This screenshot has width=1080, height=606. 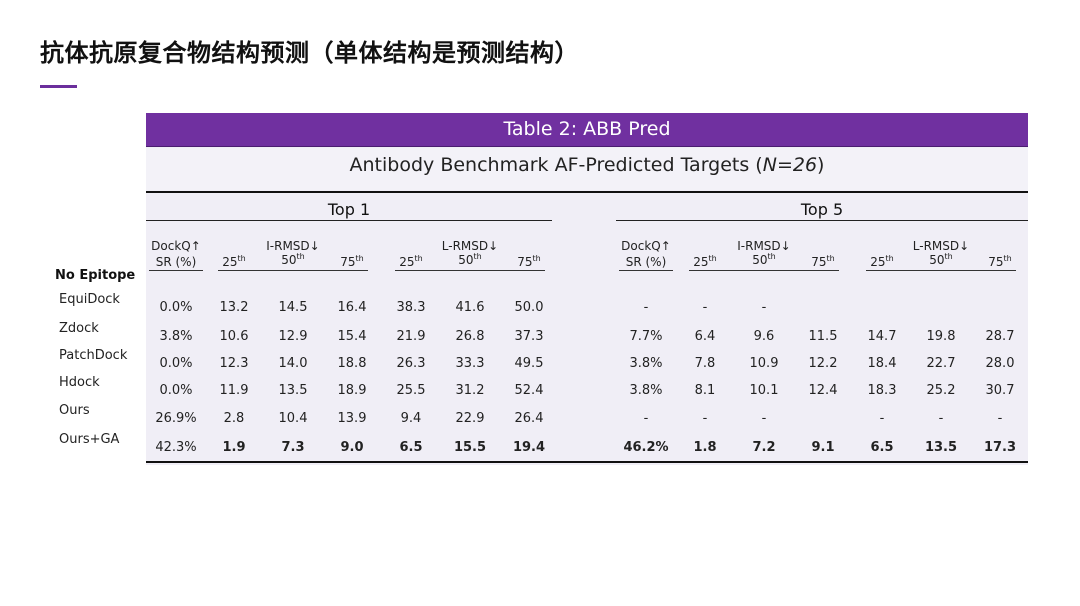 I want to click on header-i50-top1-suffix: th, so click(x=300, y=256).